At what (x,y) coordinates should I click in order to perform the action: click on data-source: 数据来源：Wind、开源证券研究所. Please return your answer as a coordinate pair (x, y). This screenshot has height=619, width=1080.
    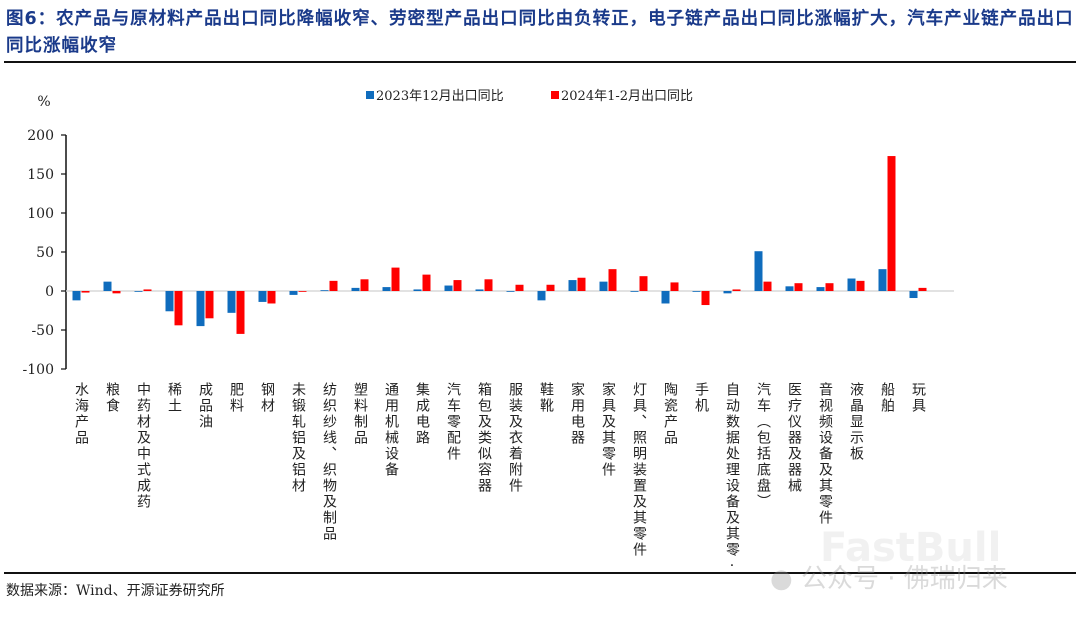
    Looking at the image, I should click on (115, 591).